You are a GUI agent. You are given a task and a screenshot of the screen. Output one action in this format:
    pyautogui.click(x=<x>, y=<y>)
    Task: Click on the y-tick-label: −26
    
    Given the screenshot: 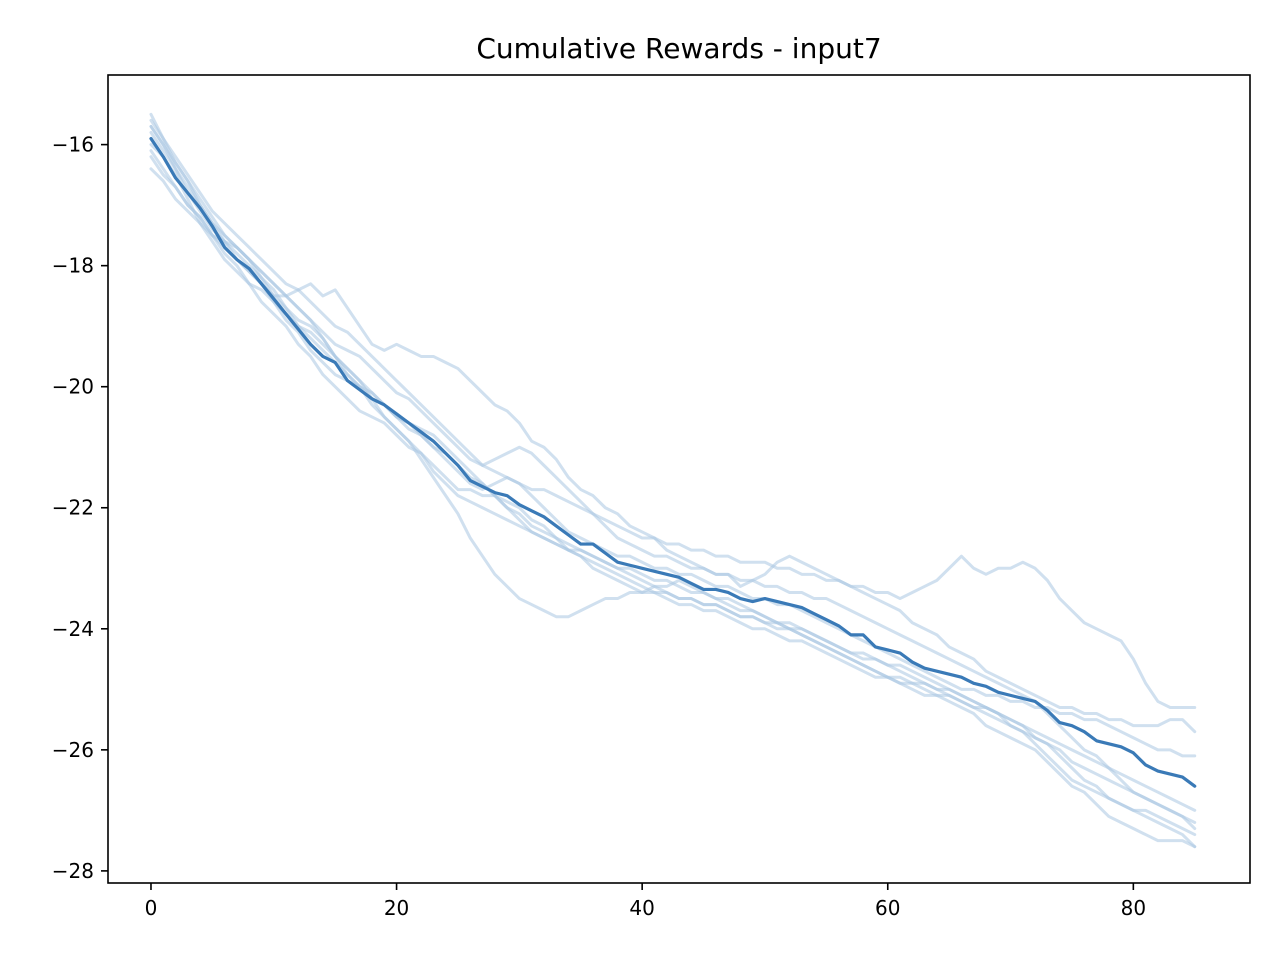 What is the action you would take?
    pyautogui.click(x=73, y=750)
    